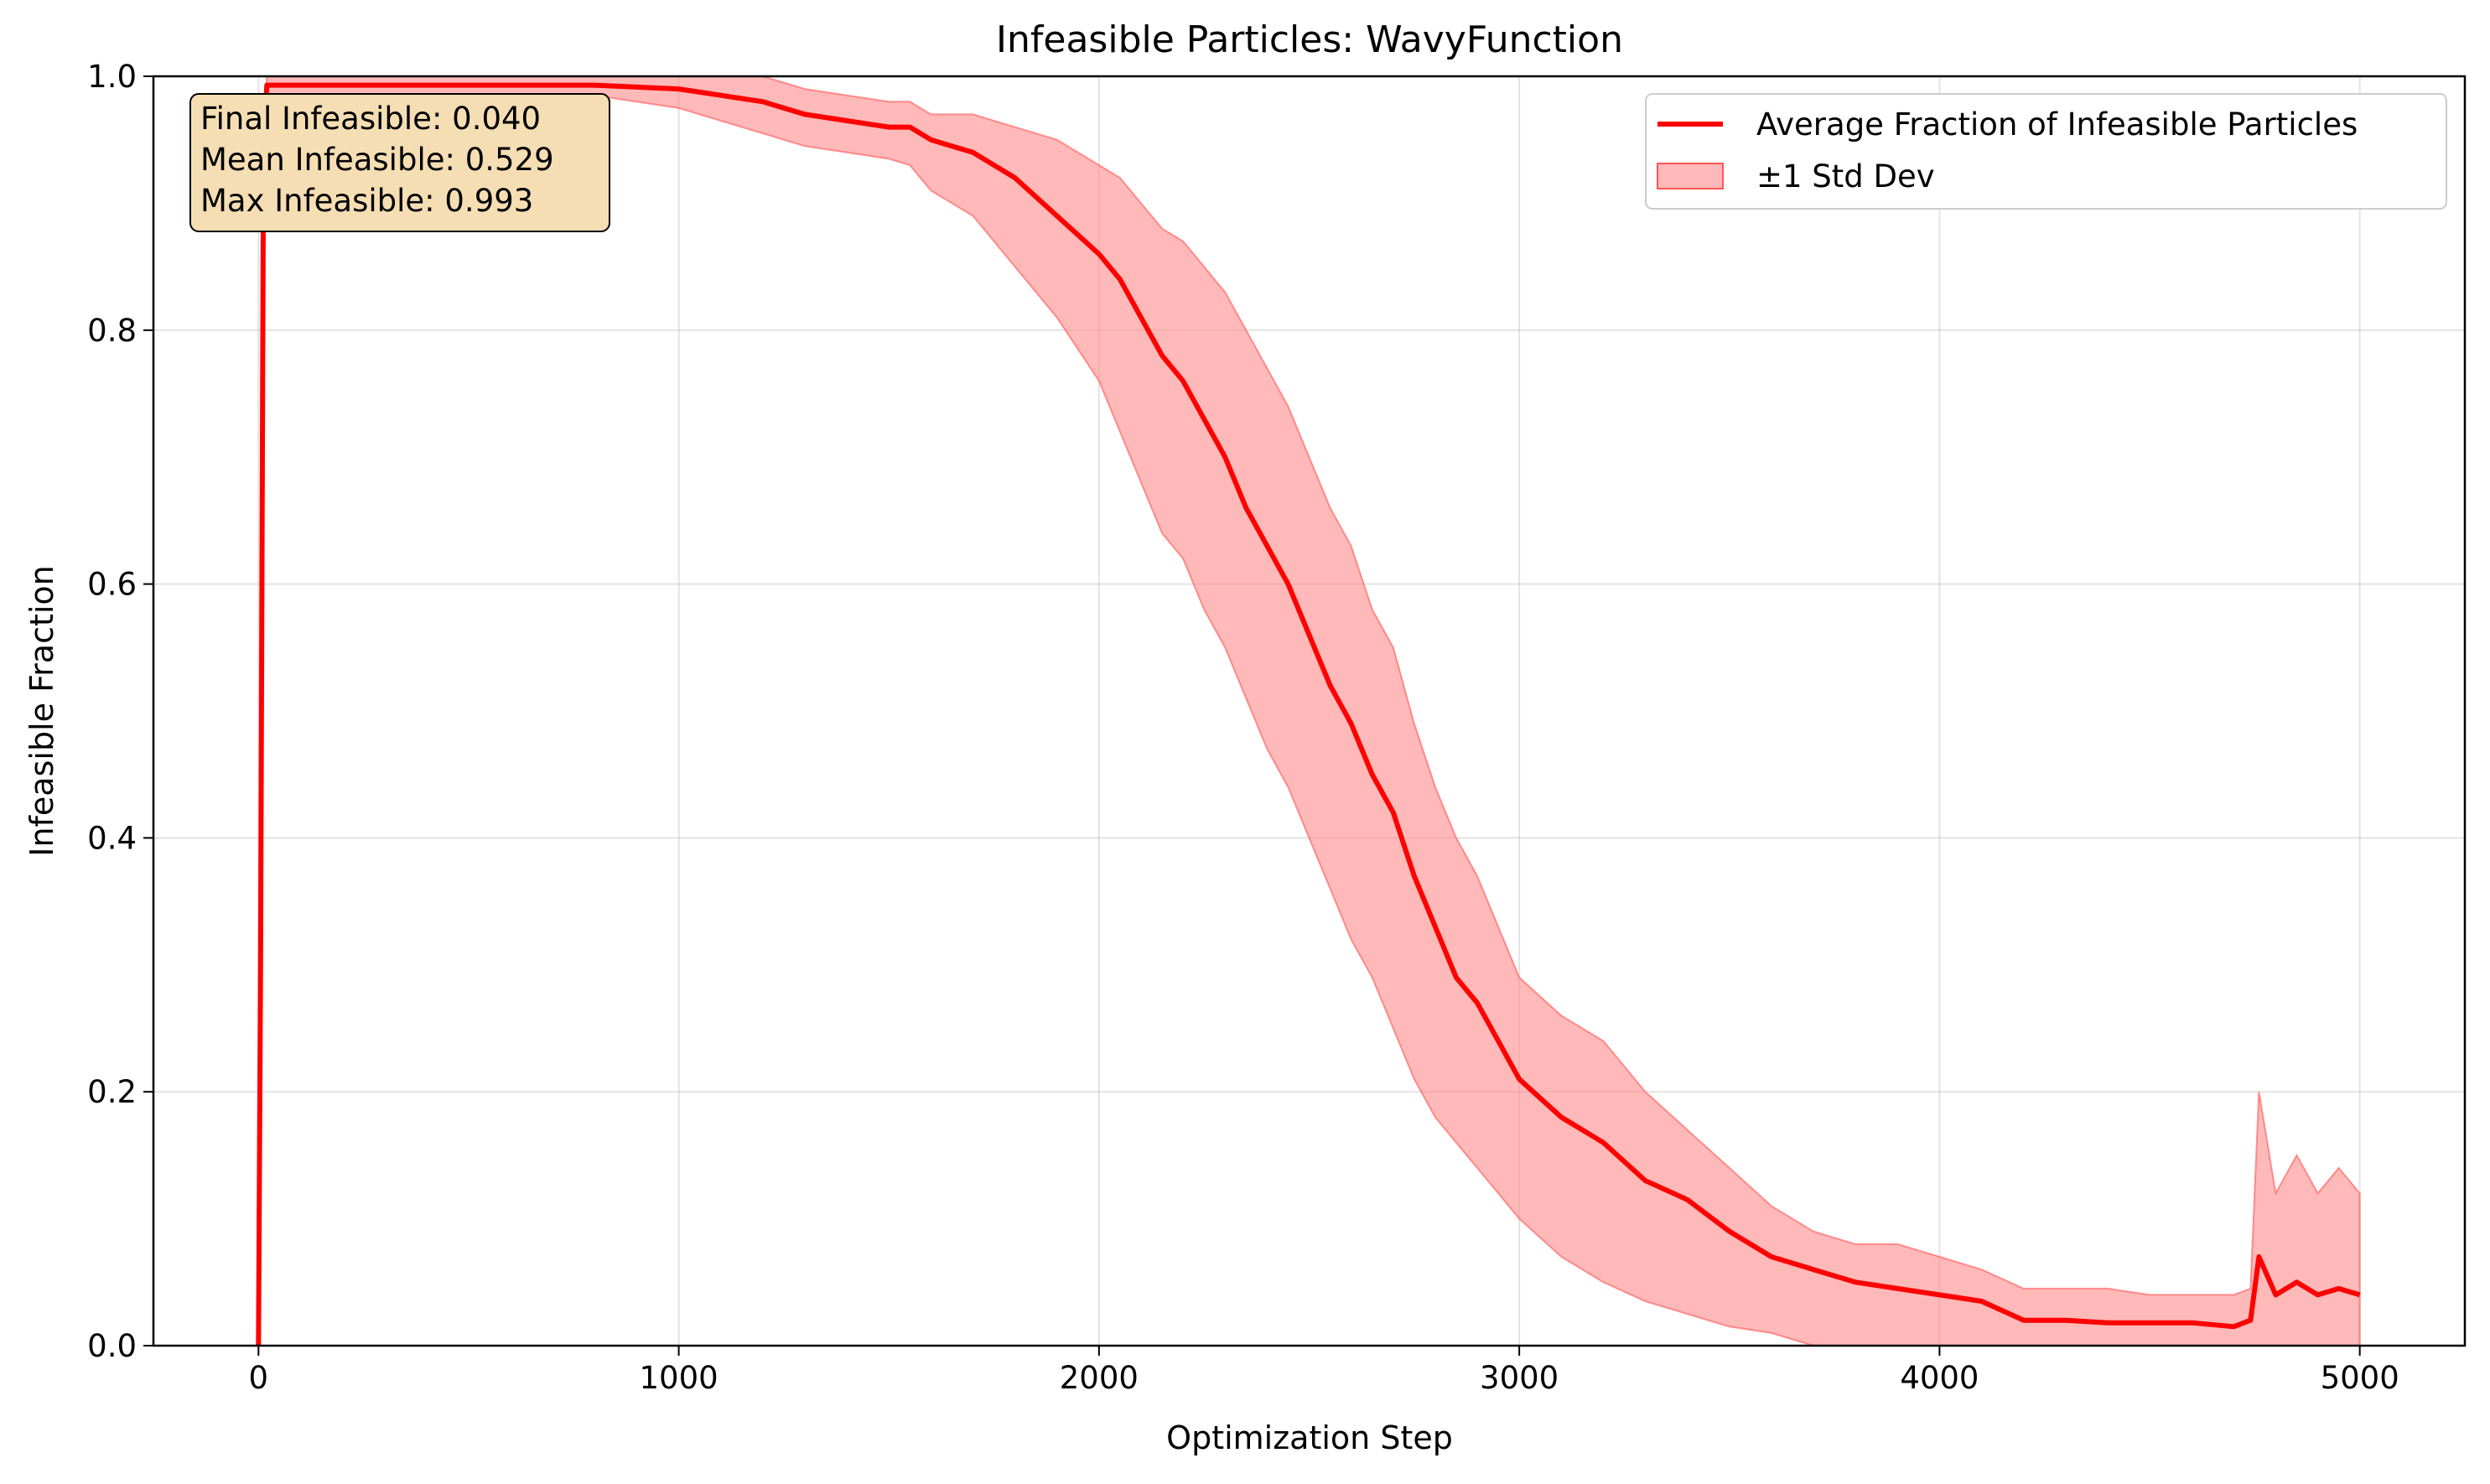  What do you see at coordinates (41, 711) in the screenshot?
I see `y-axis-label: Infeasible Fraction` at bounding box center [41, 711].